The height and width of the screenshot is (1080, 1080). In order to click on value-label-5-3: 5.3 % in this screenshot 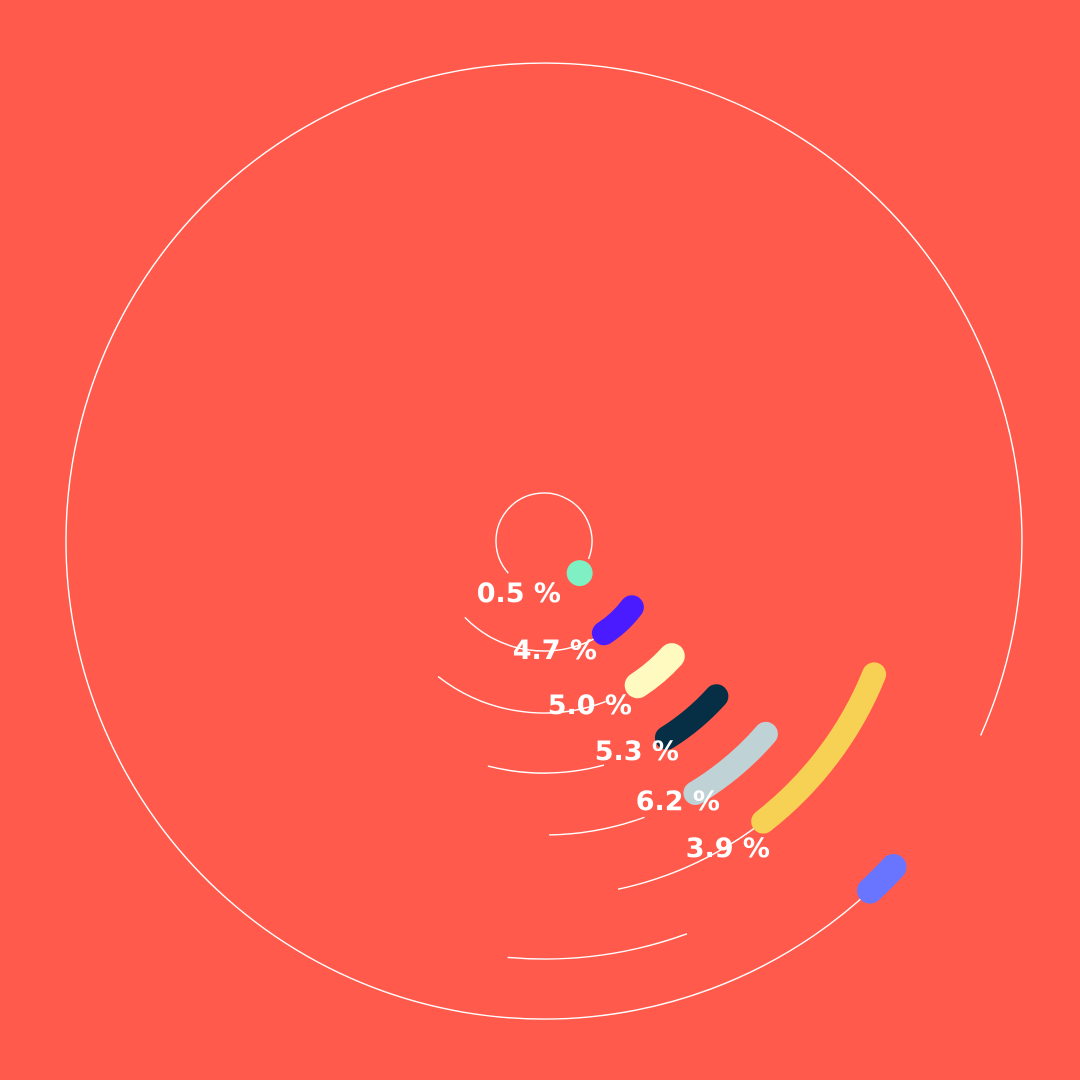, I will do `click(637, 751)`.